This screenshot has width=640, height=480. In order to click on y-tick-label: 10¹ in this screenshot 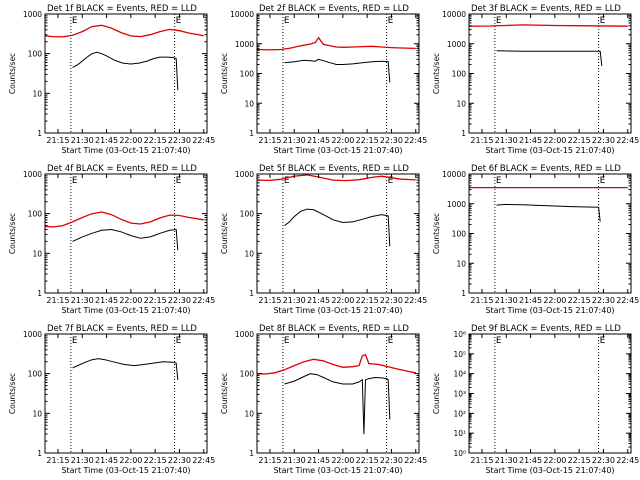, I will do `click(459, 433)`.